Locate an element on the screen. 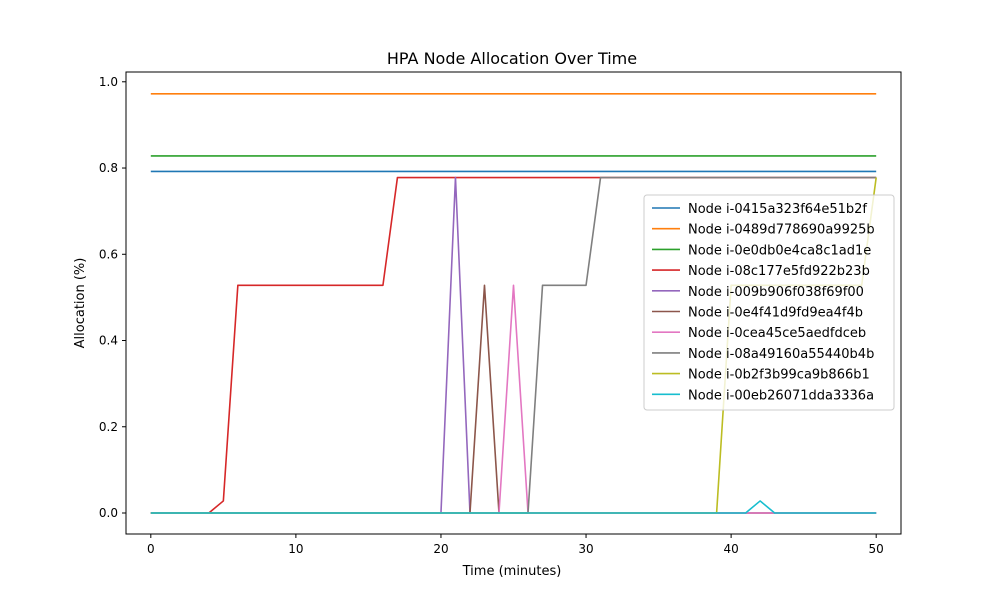 The image size is (1000, 600). legend-label: Node i-009b906f038f69f00 is located at coordinates (776, 292).